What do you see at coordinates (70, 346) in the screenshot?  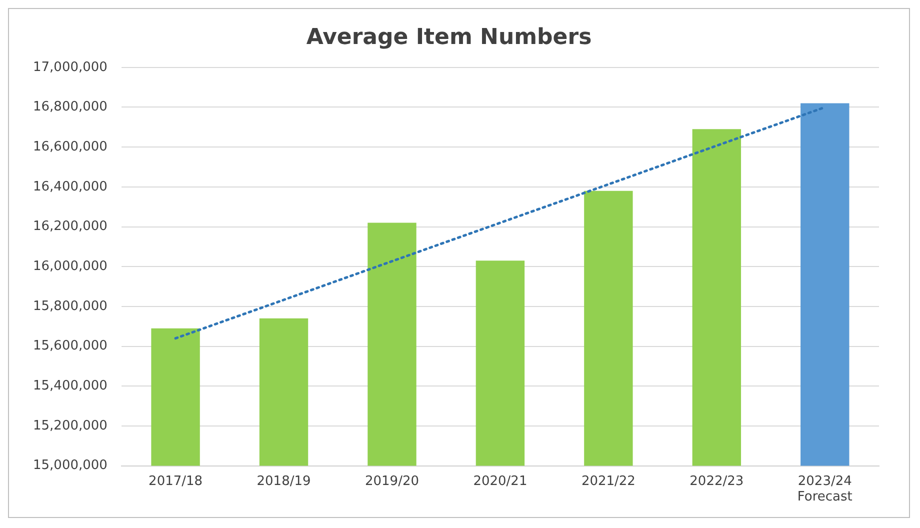 I see `y-tick-label: 15,600,000` at bounding box center [70, 346].